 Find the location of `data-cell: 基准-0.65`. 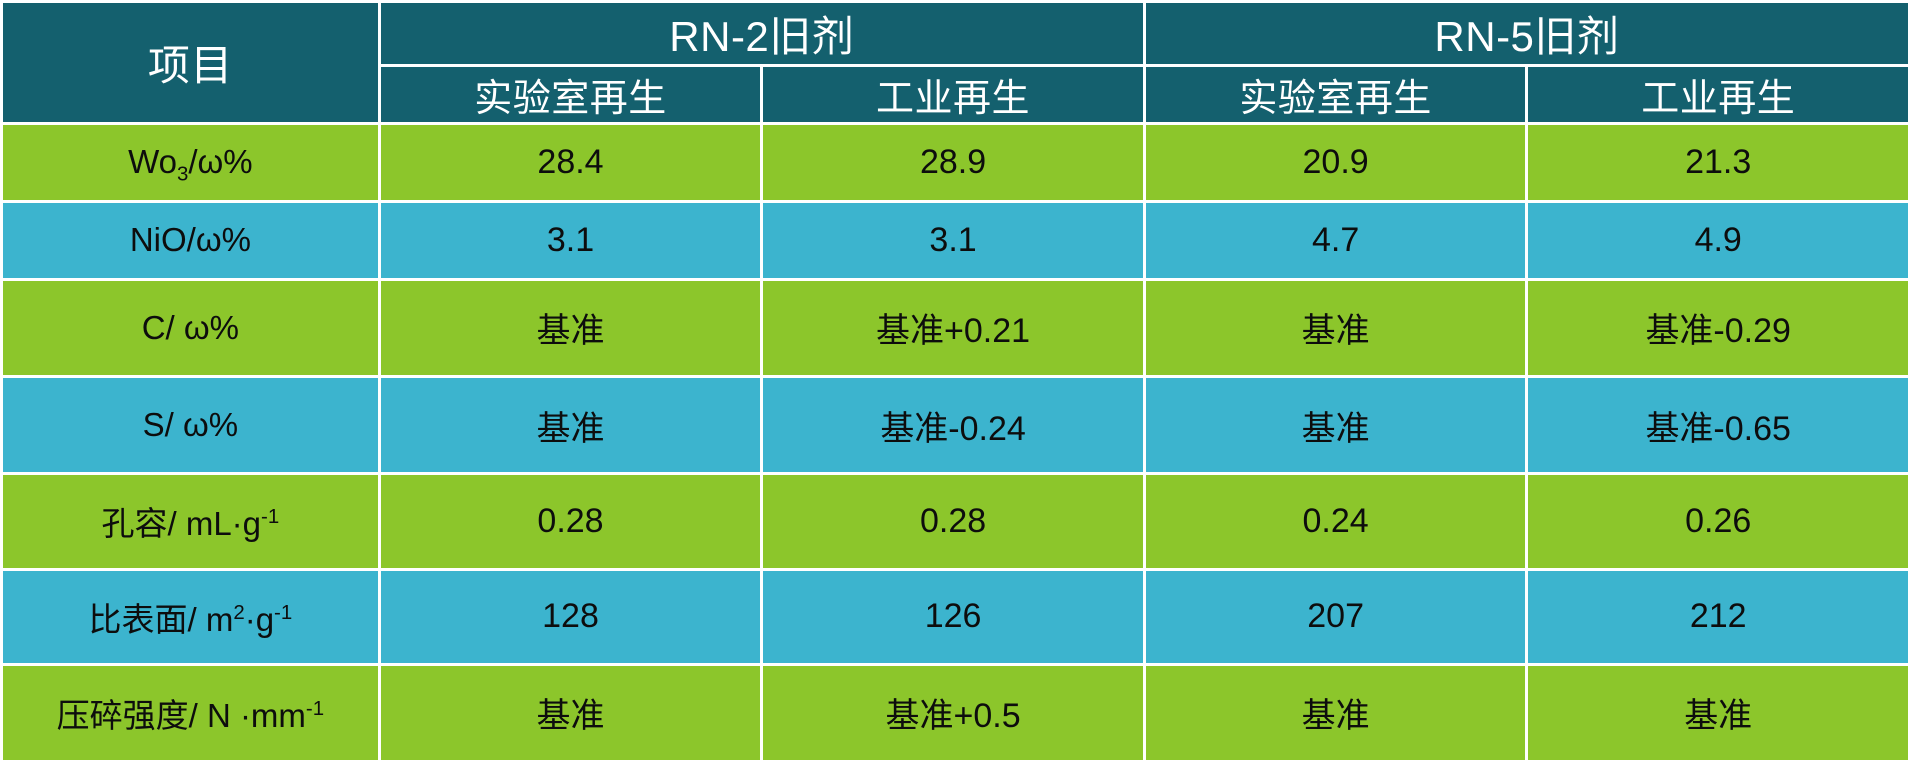

data-cell: 基准-0.65 is located at coordinates (1718, 425).